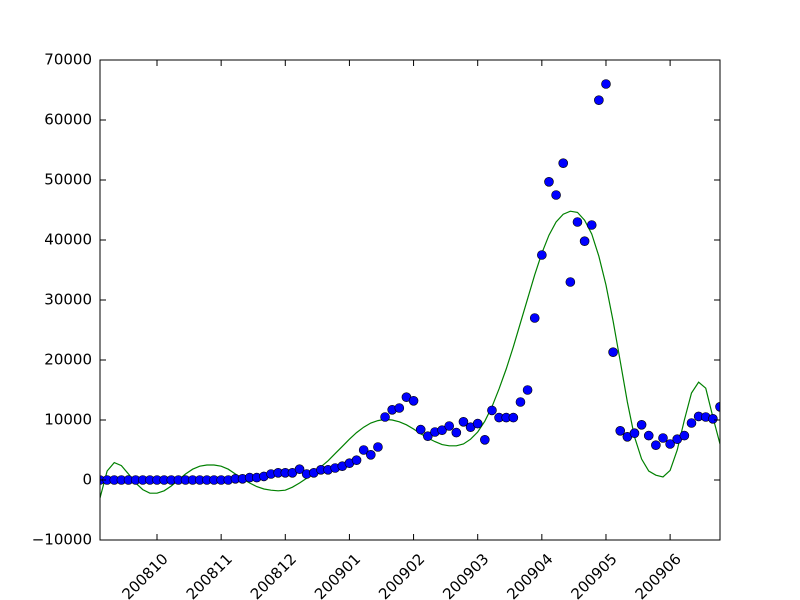 This screenshot has width=800, height=600. What do you see at coordinates (465, 575) in the screenshot?
I see `x-tick-label: 200903` at bounding box center [465, 575].